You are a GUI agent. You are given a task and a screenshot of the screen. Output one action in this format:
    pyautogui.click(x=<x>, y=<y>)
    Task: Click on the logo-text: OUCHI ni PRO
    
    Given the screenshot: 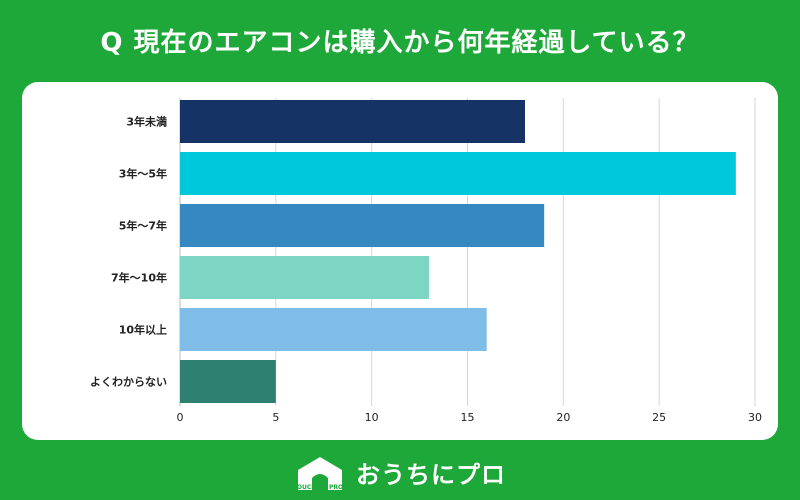 What is the action you would take?
    pyautogui.click(x=320, y=487)
    